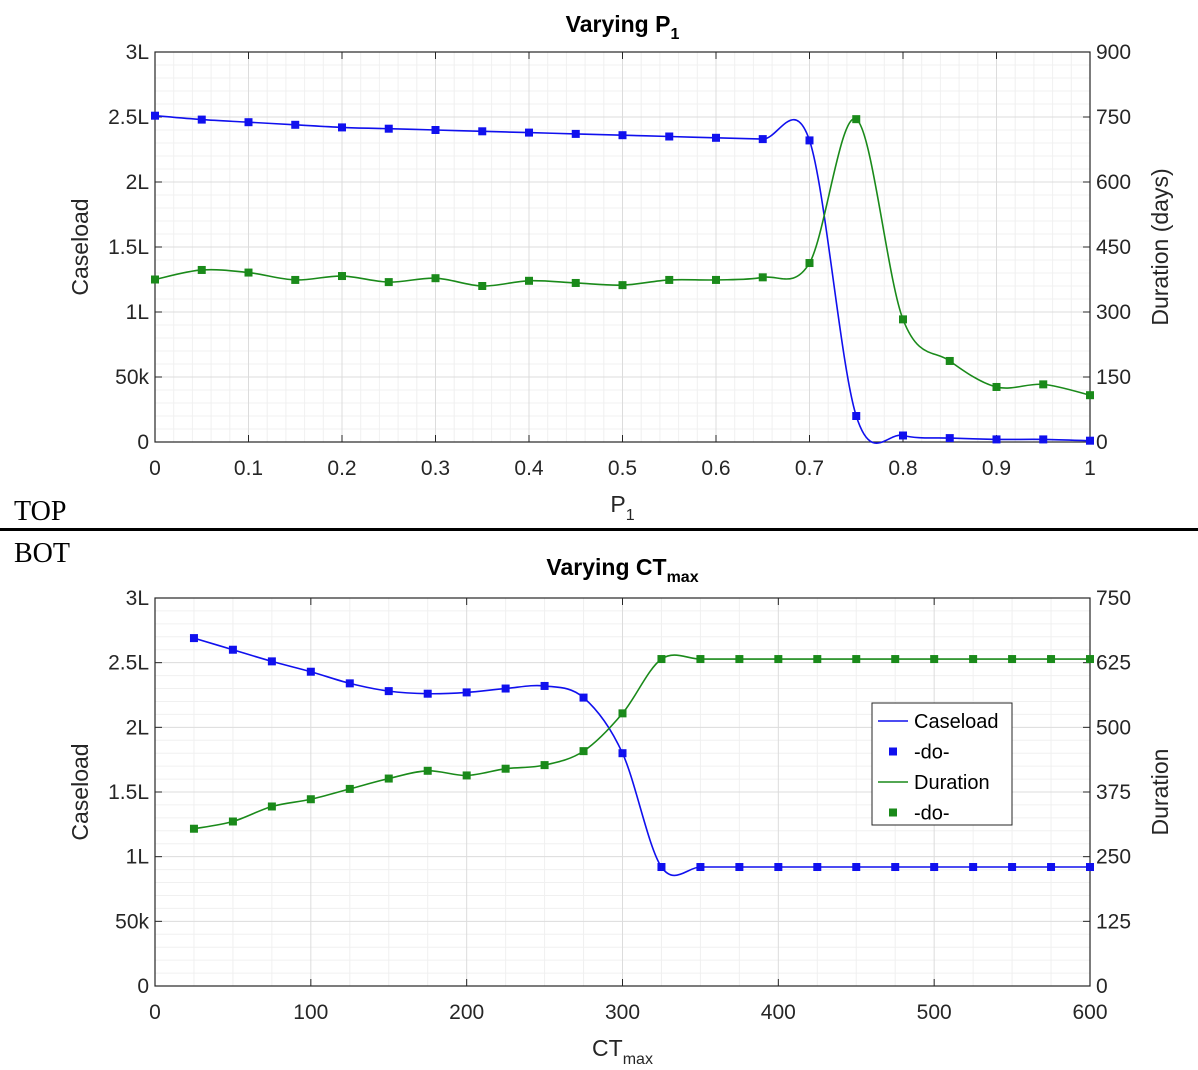 Image resolution: width=1198 pixels, height=1070 pixels. What do you see at coordinates (607, 1048) in the screenshot?
I see `chart-1-x-axis-label-main: CT` at bounding box center [607, 1048].